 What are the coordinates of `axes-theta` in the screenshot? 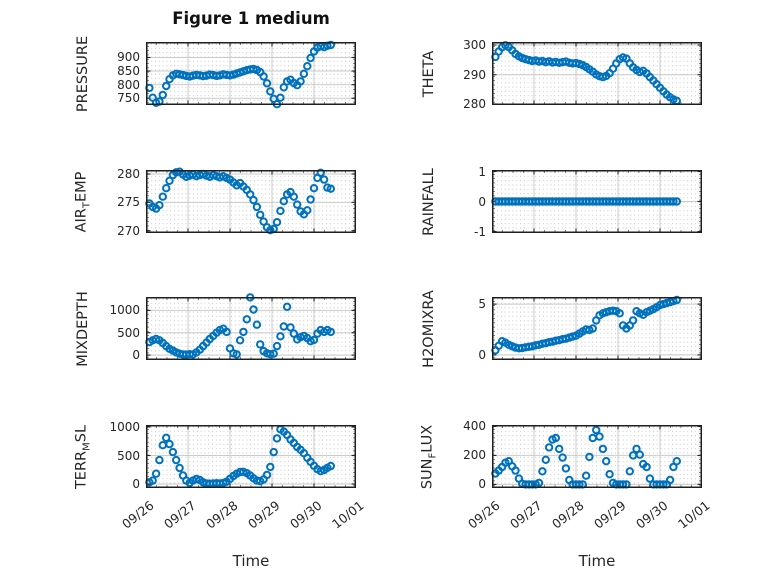 It's located at (596, 73).